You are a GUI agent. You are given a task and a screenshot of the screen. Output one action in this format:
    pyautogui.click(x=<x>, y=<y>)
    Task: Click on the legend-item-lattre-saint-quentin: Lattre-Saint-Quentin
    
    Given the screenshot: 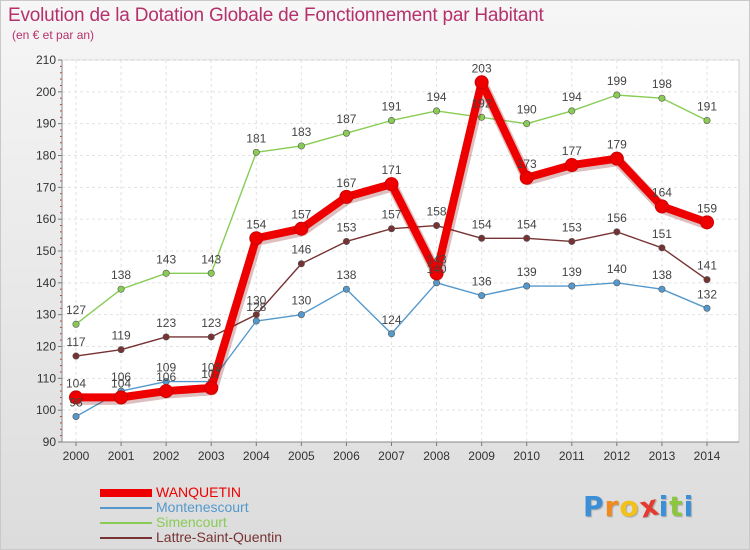 What is the action you would take?
    pyautogui.click(x=191, y=537)
    